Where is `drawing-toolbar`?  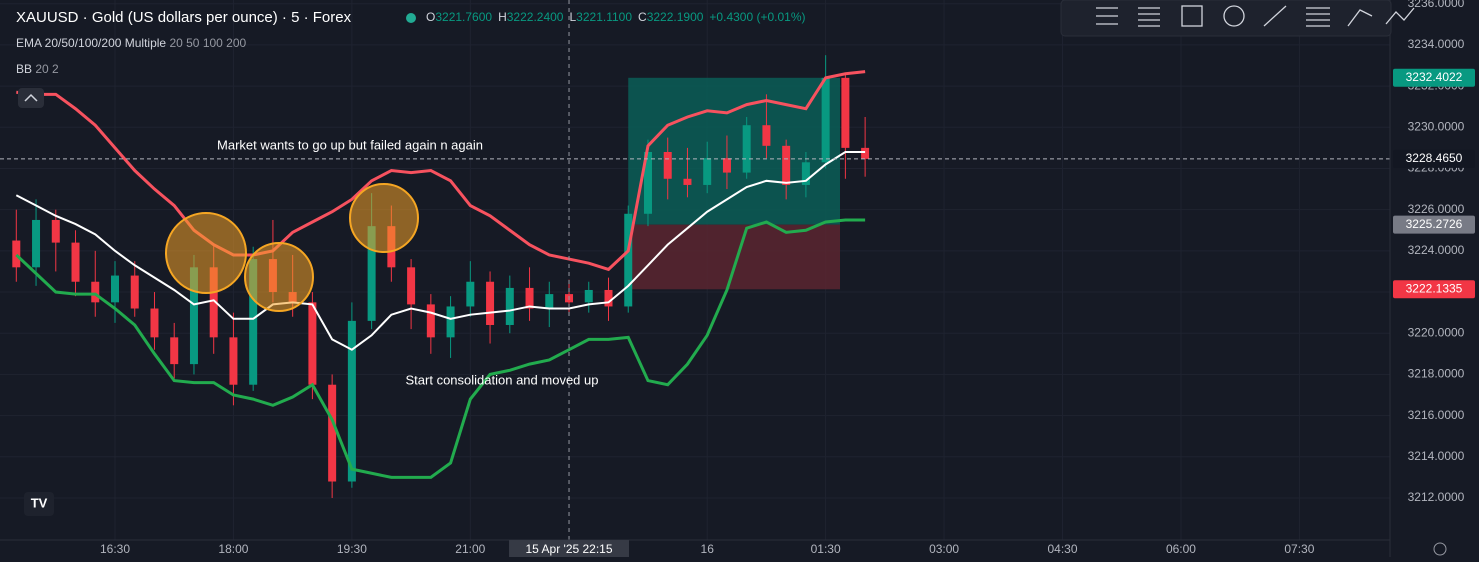 drawing-toolbar is located at coordinates (1226, 18).